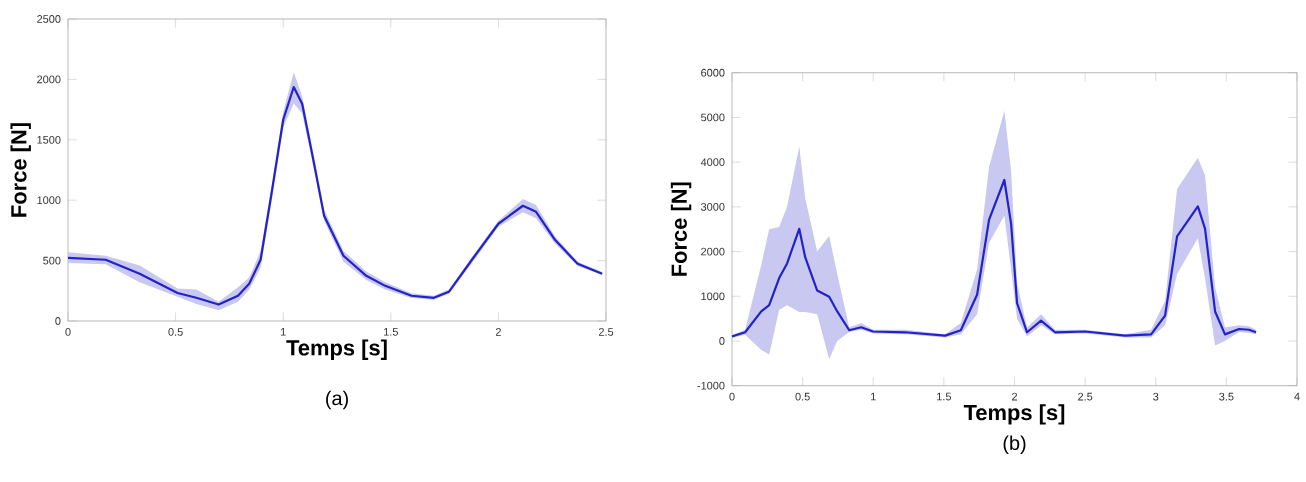 This screenshot has height=482, width=1306. What do you see at coordinates (1226, 396) in the screenshot?
I see `x-tick-label: 3.5` at bounding box center [1226, 396].